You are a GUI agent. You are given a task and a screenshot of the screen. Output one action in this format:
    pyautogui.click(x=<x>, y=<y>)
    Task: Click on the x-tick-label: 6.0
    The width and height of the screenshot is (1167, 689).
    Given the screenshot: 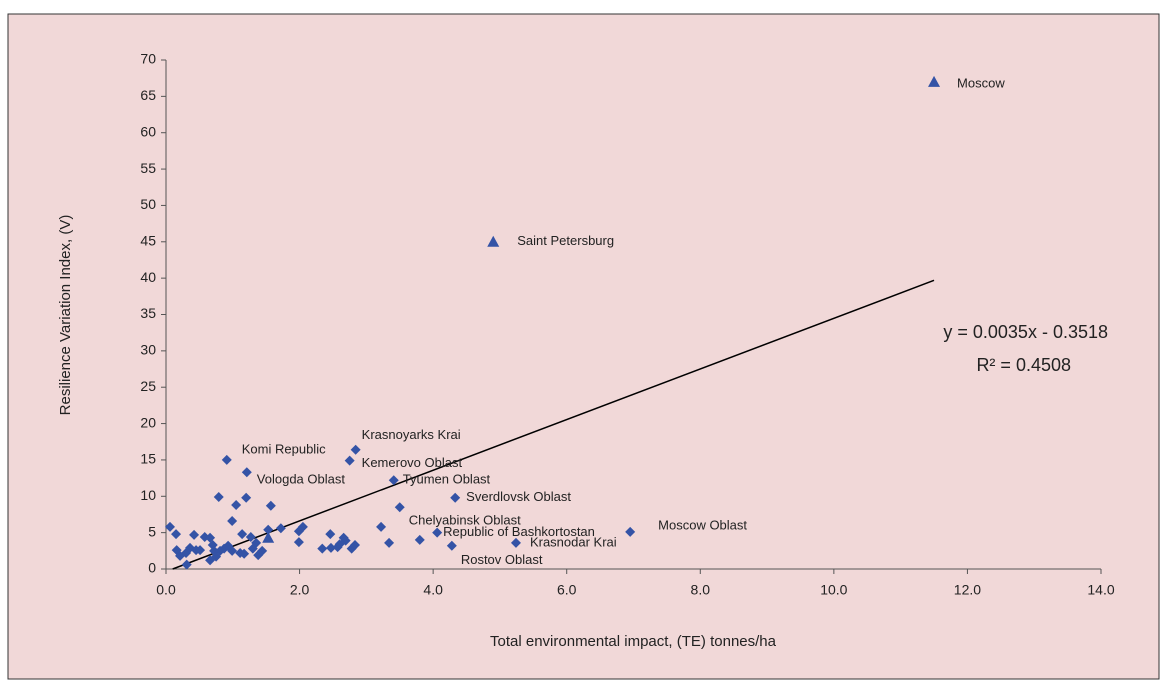 What is the action you would take?
    pyautogui.click(x=567, y=590)
    